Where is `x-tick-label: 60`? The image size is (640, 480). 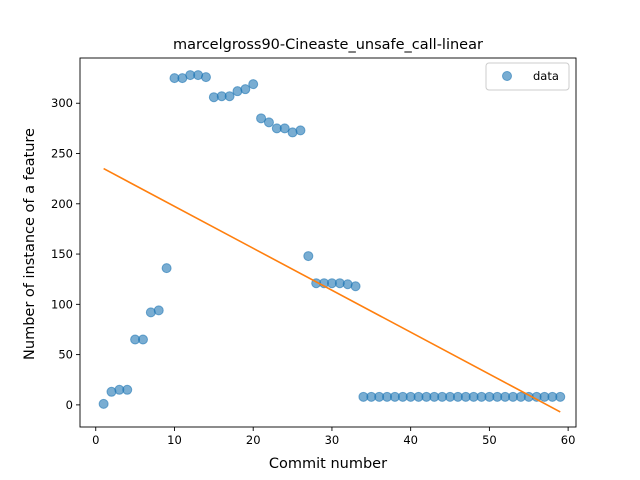 x-tick-label: 60 is located at coordinates (568, 440).